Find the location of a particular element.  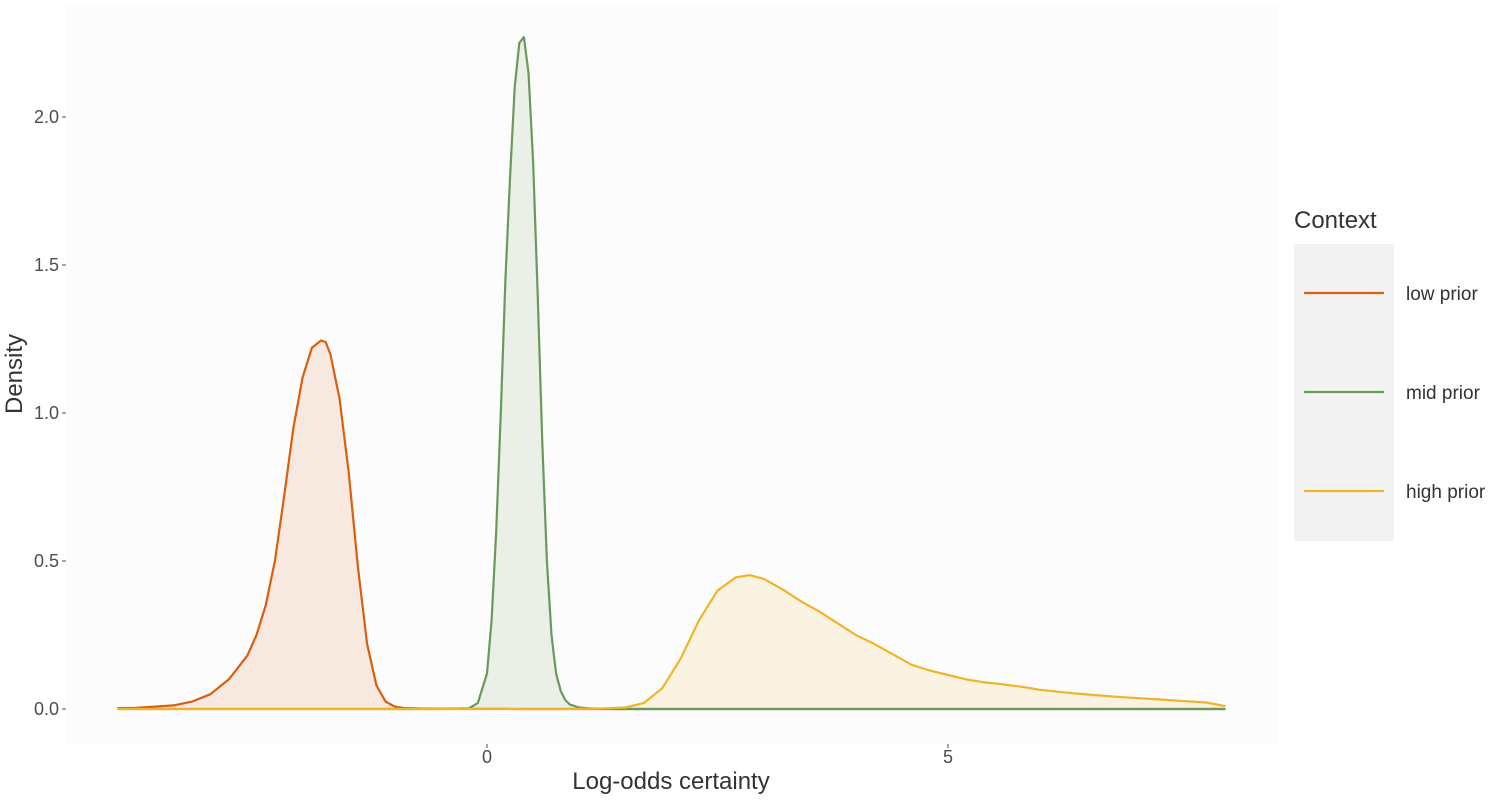

x-tick-label: 5 is located at coordinates (948, 757).